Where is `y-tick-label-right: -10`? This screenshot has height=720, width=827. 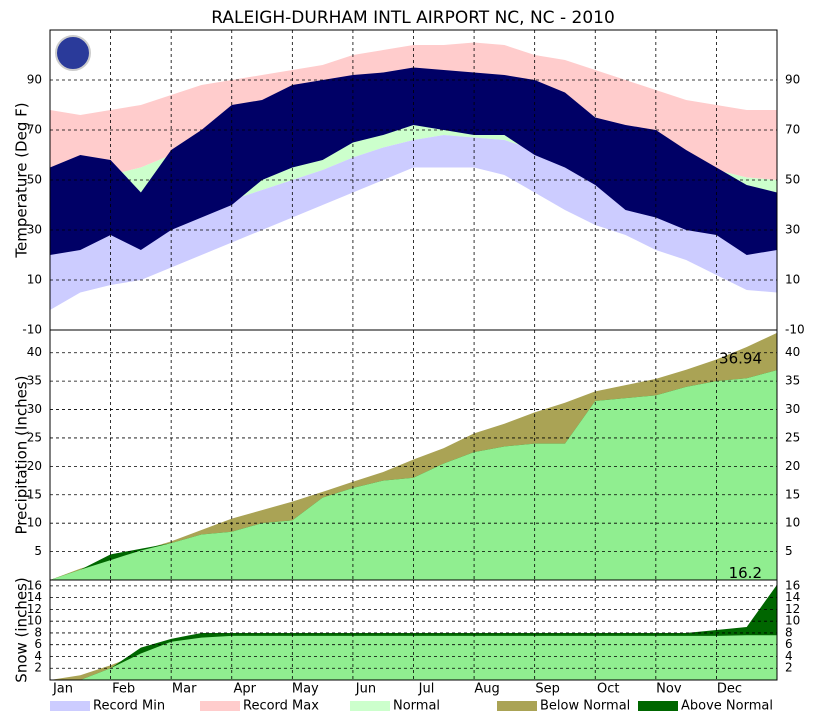 y-tick-label-right: -10 is located at coordinates (795, 330).